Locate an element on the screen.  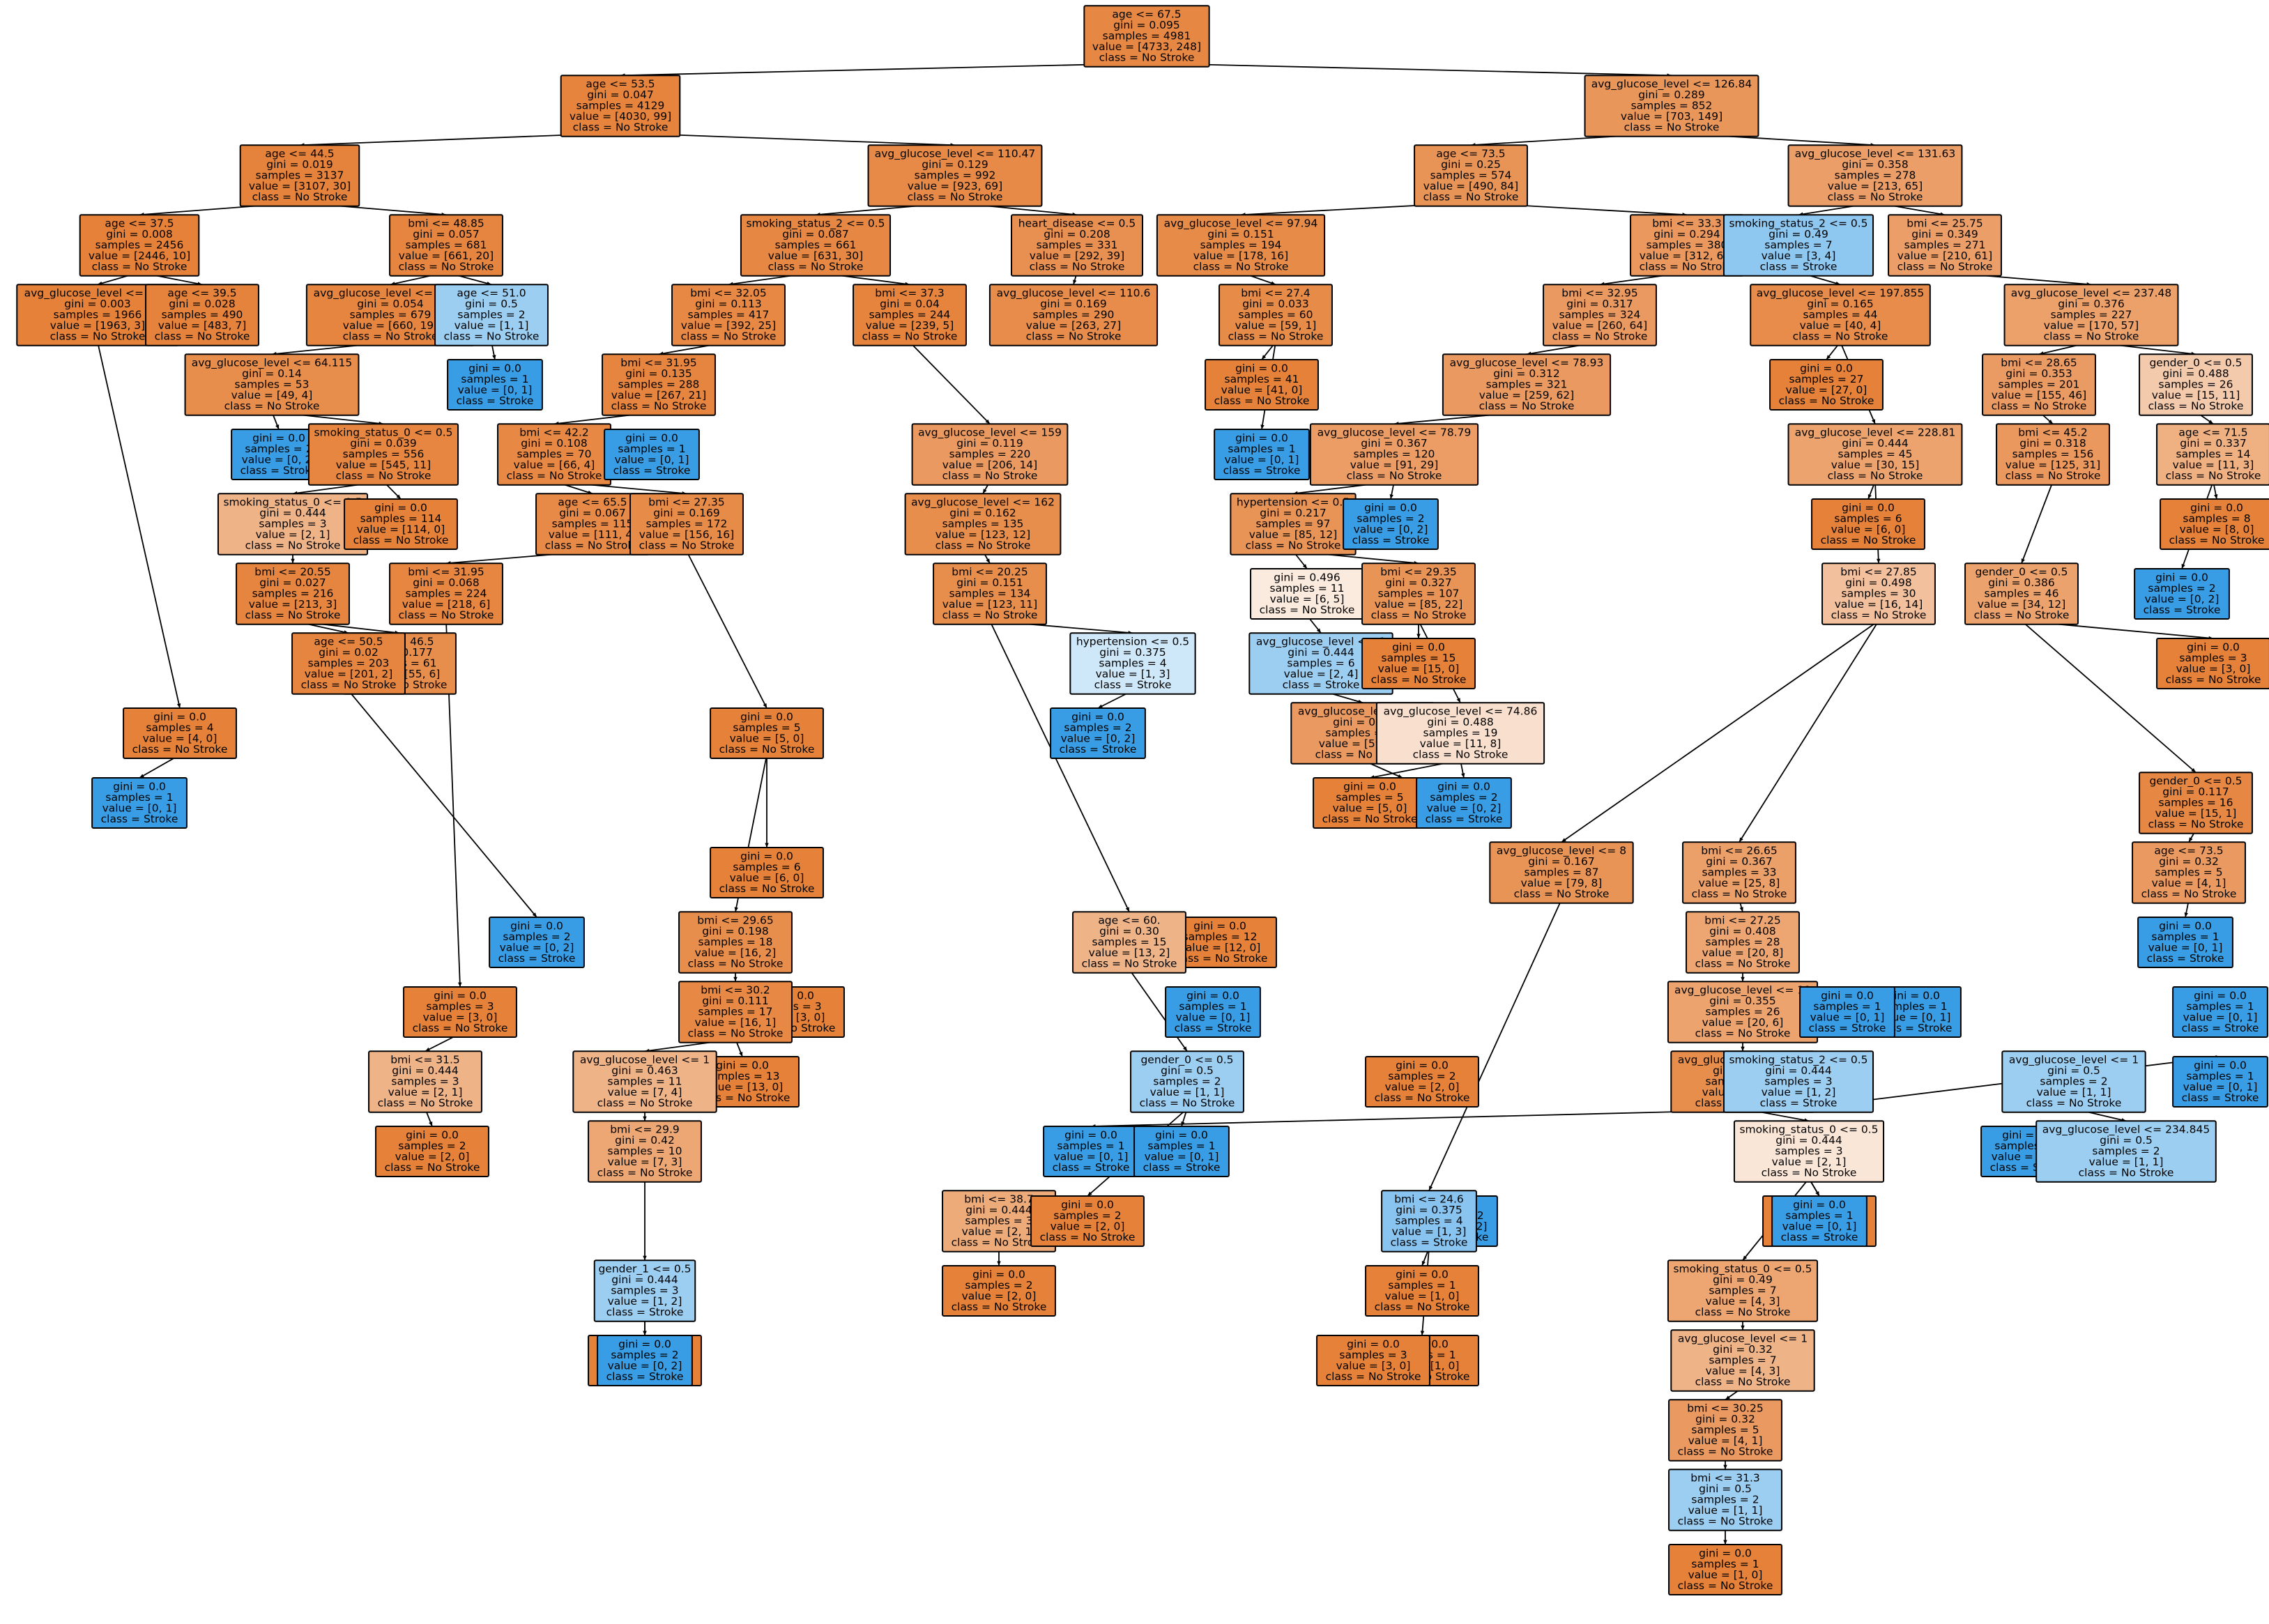
tree-node-line: samples = 28 is located at coordinates (1743, 942).